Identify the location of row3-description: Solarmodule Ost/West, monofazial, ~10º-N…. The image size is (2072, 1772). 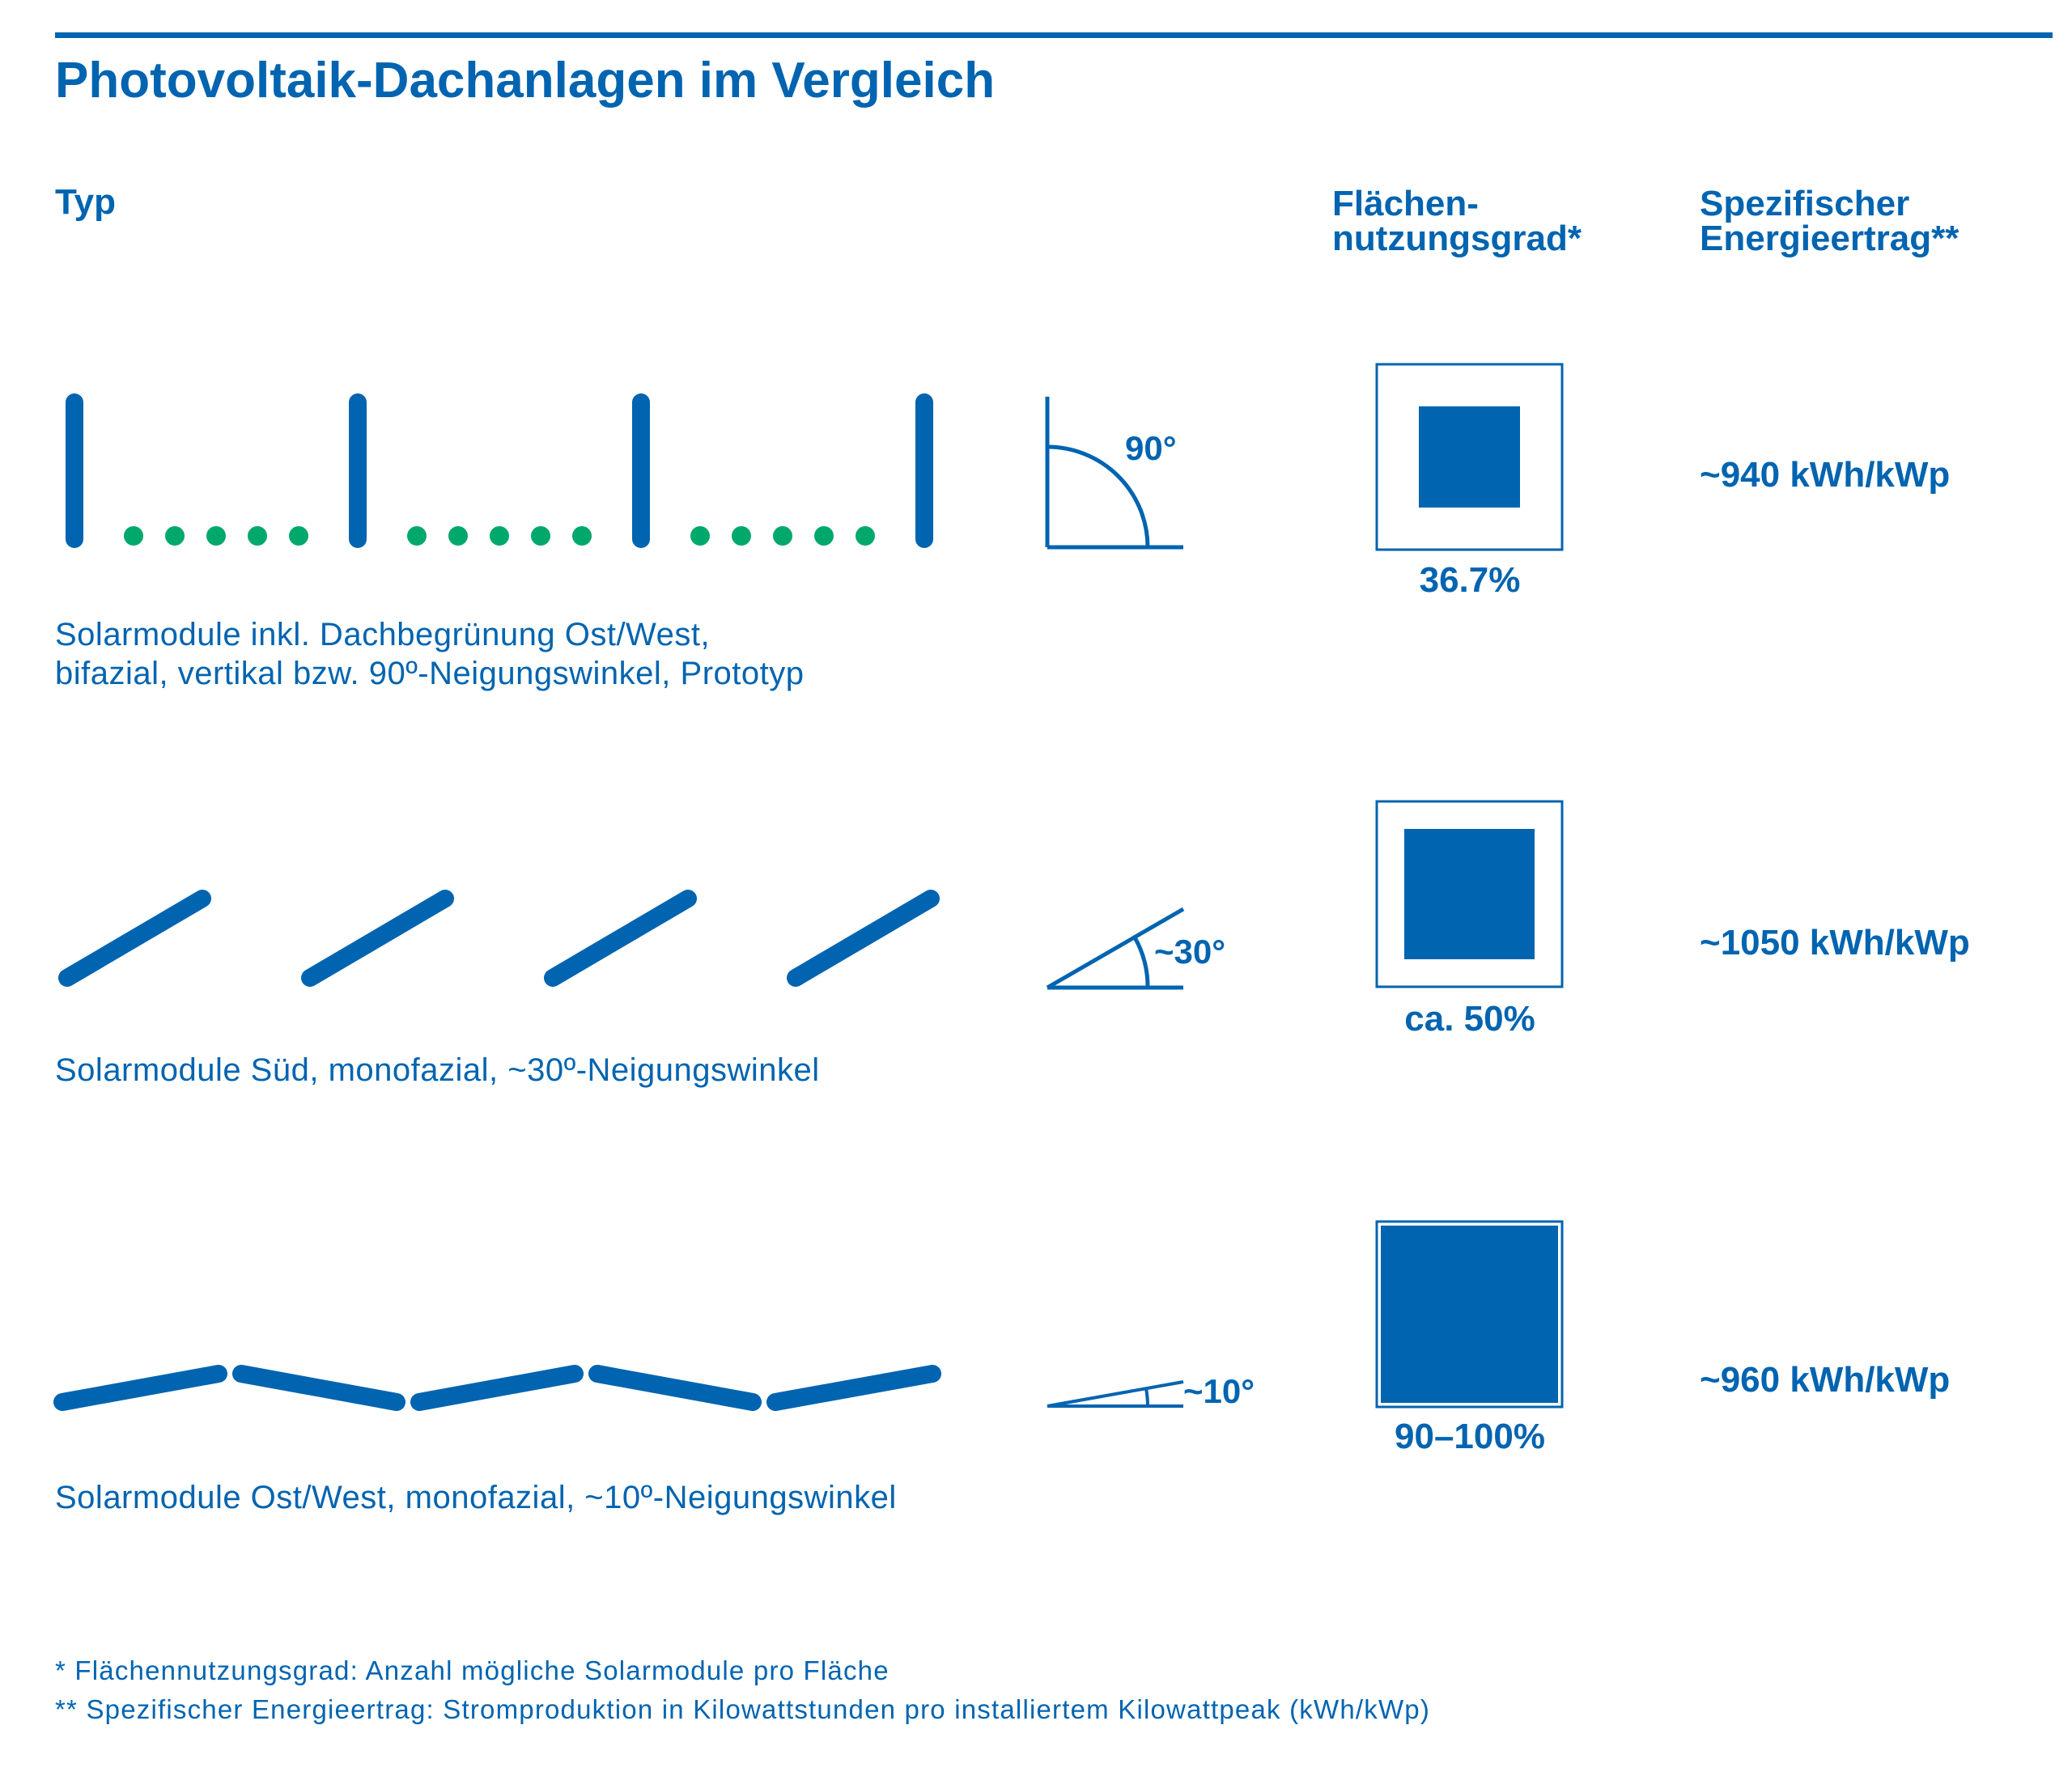
(476, 1497).